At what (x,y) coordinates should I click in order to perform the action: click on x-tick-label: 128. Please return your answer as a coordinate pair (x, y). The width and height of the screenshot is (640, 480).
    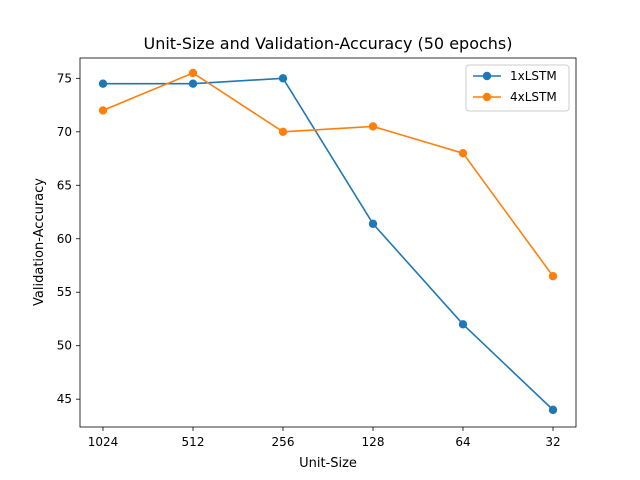
    Looking at the image, I should click on (373, 442).